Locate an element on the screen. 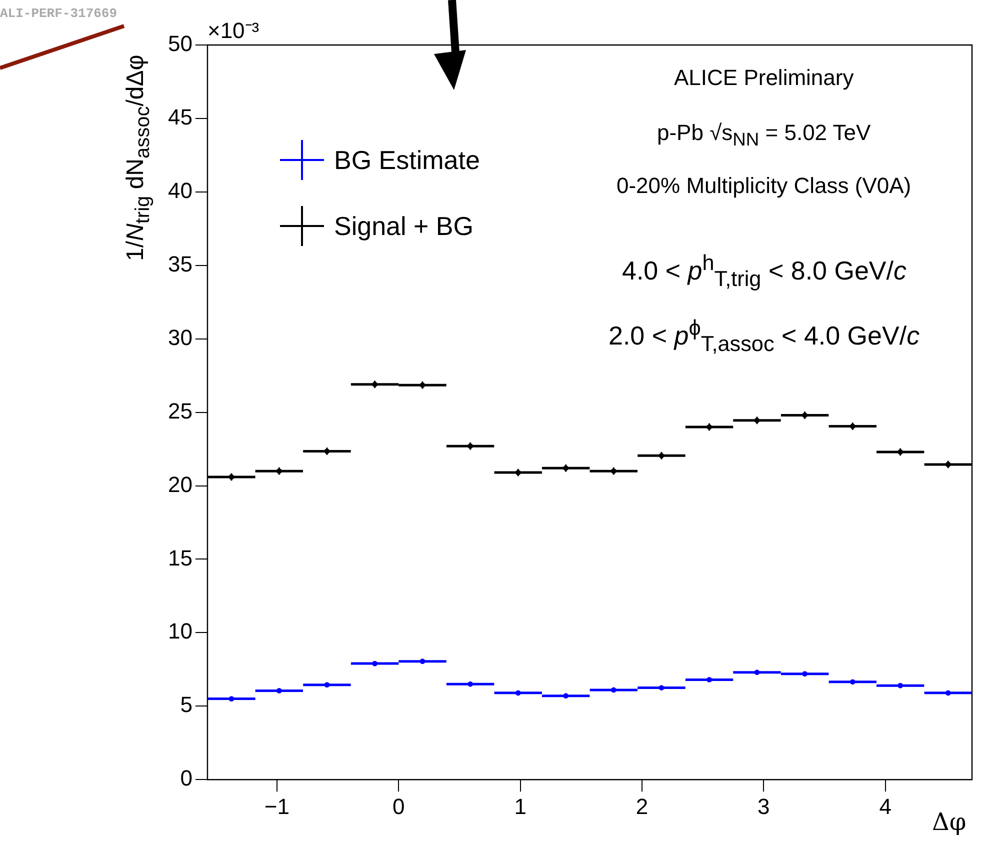  annotation: ALICE Preliminary is located at coordinates (764, 78).